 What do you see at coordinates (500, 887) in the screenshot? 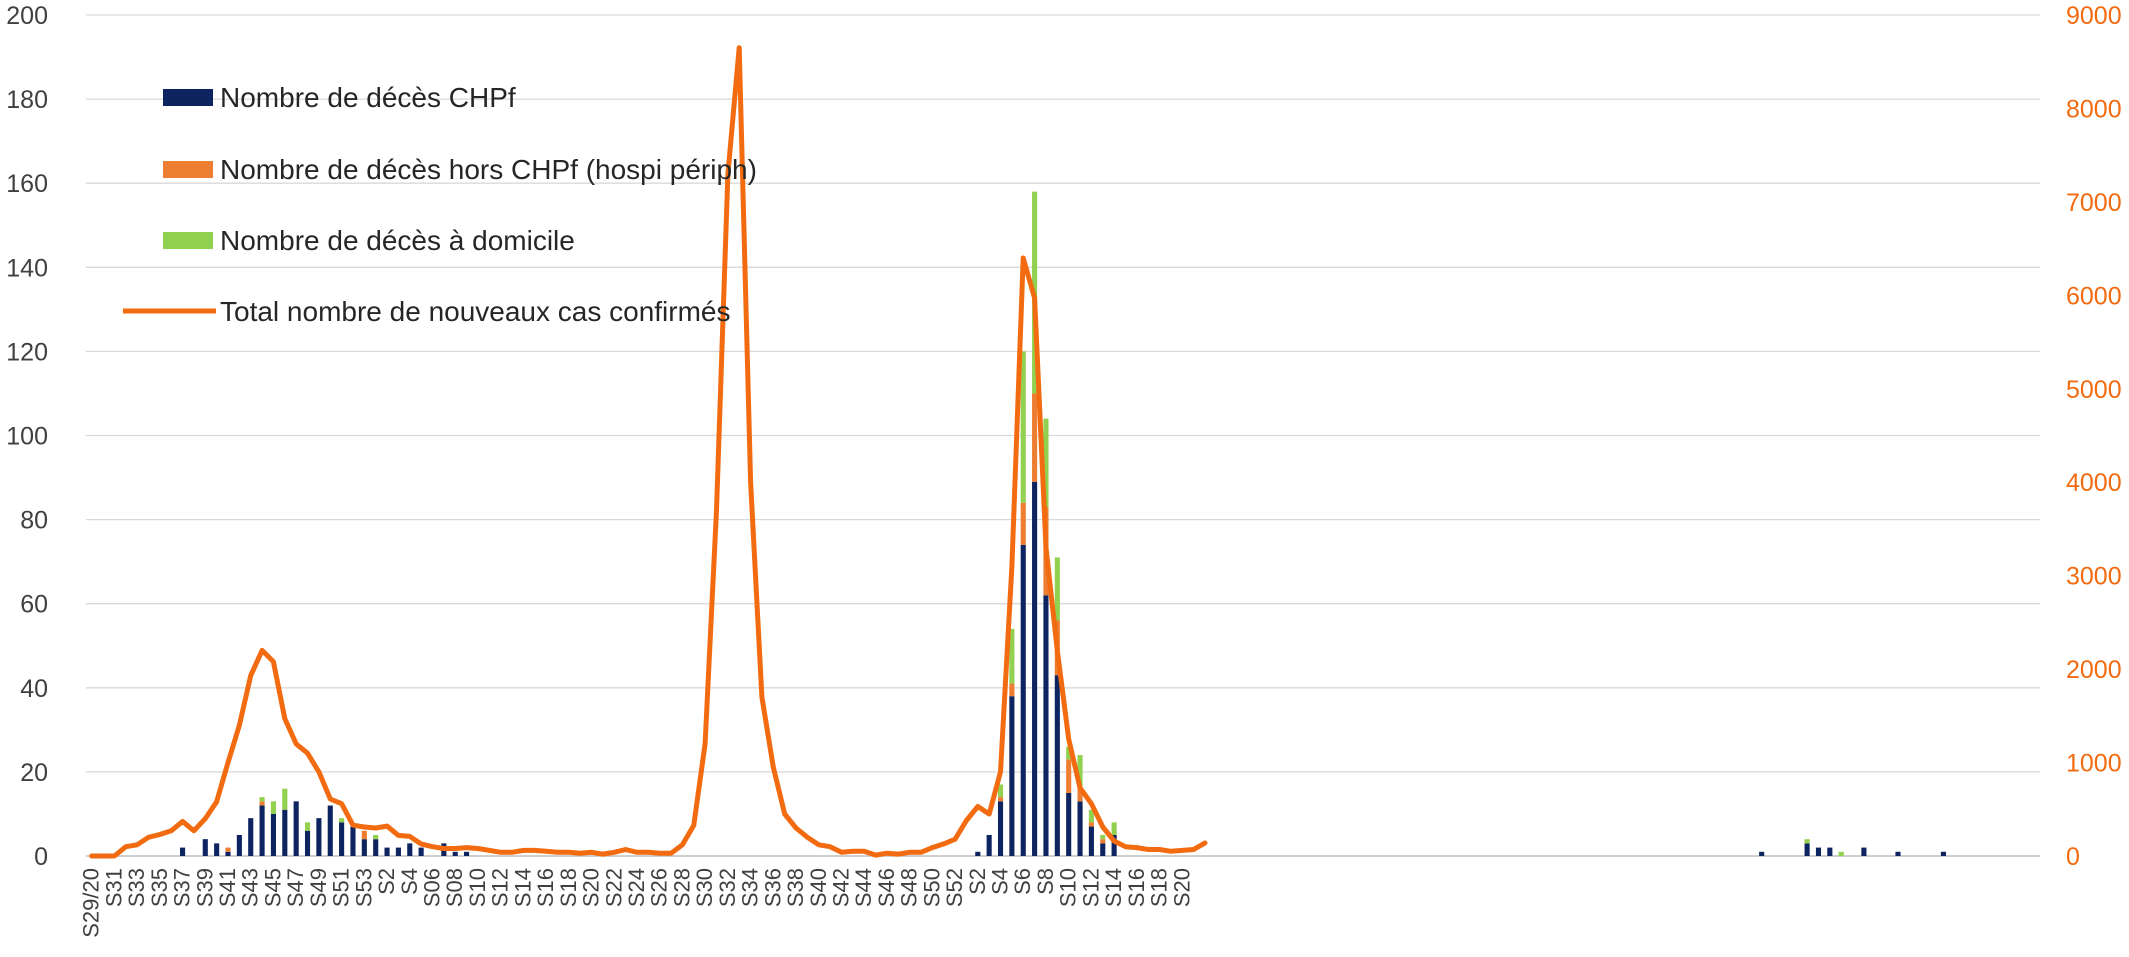
I see `x-tick-label: S12` at bounding box center [500, 887].